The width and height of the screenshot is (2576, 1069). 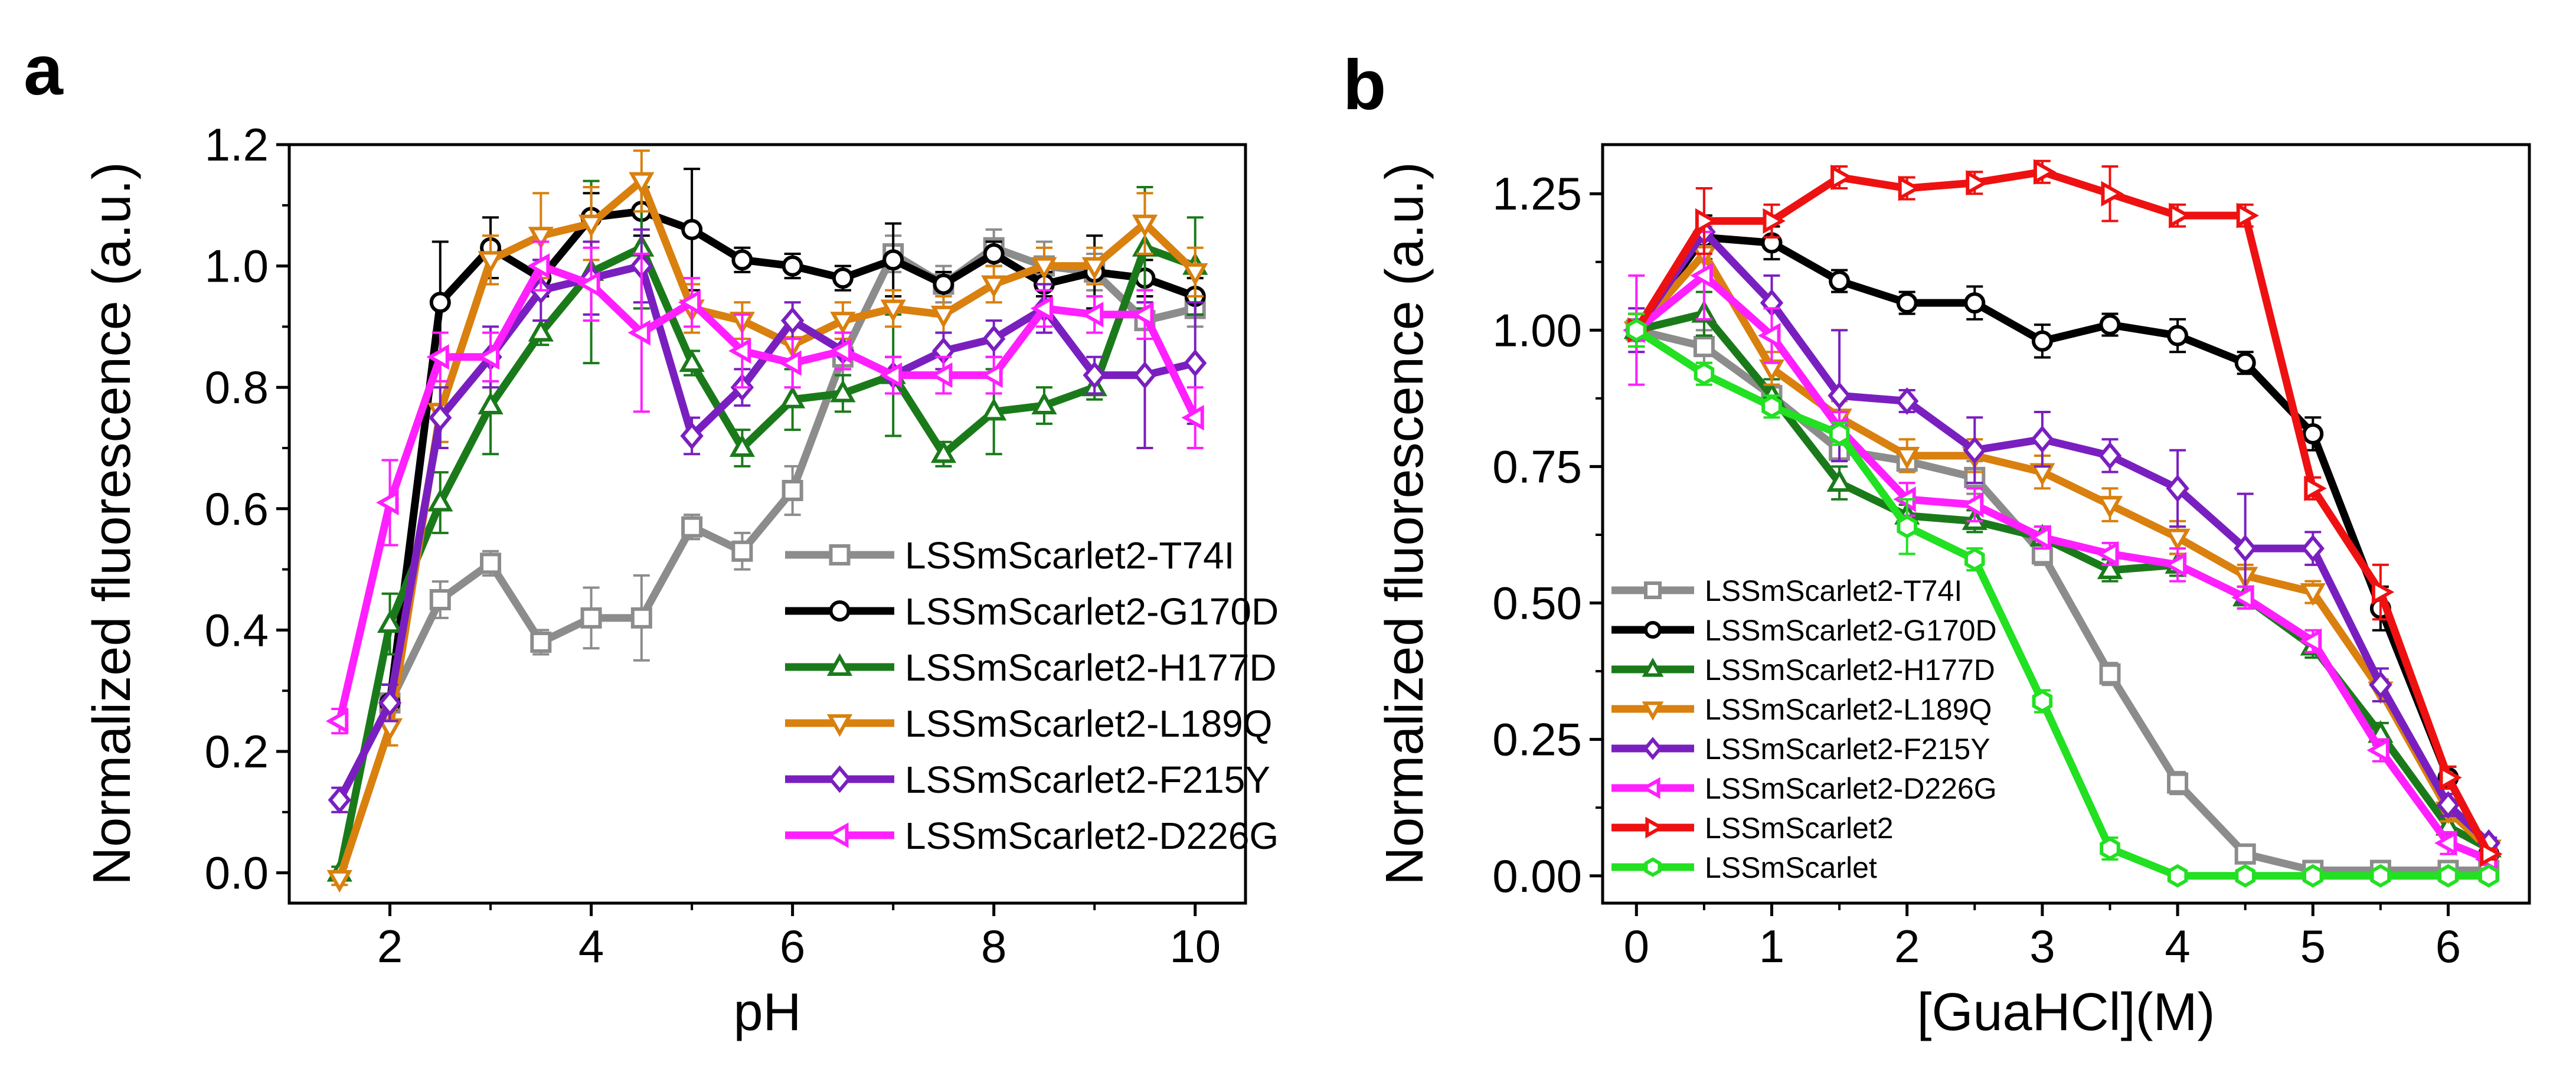 I want to click on x-tick-label: 10, so click(x=1195, y=946).